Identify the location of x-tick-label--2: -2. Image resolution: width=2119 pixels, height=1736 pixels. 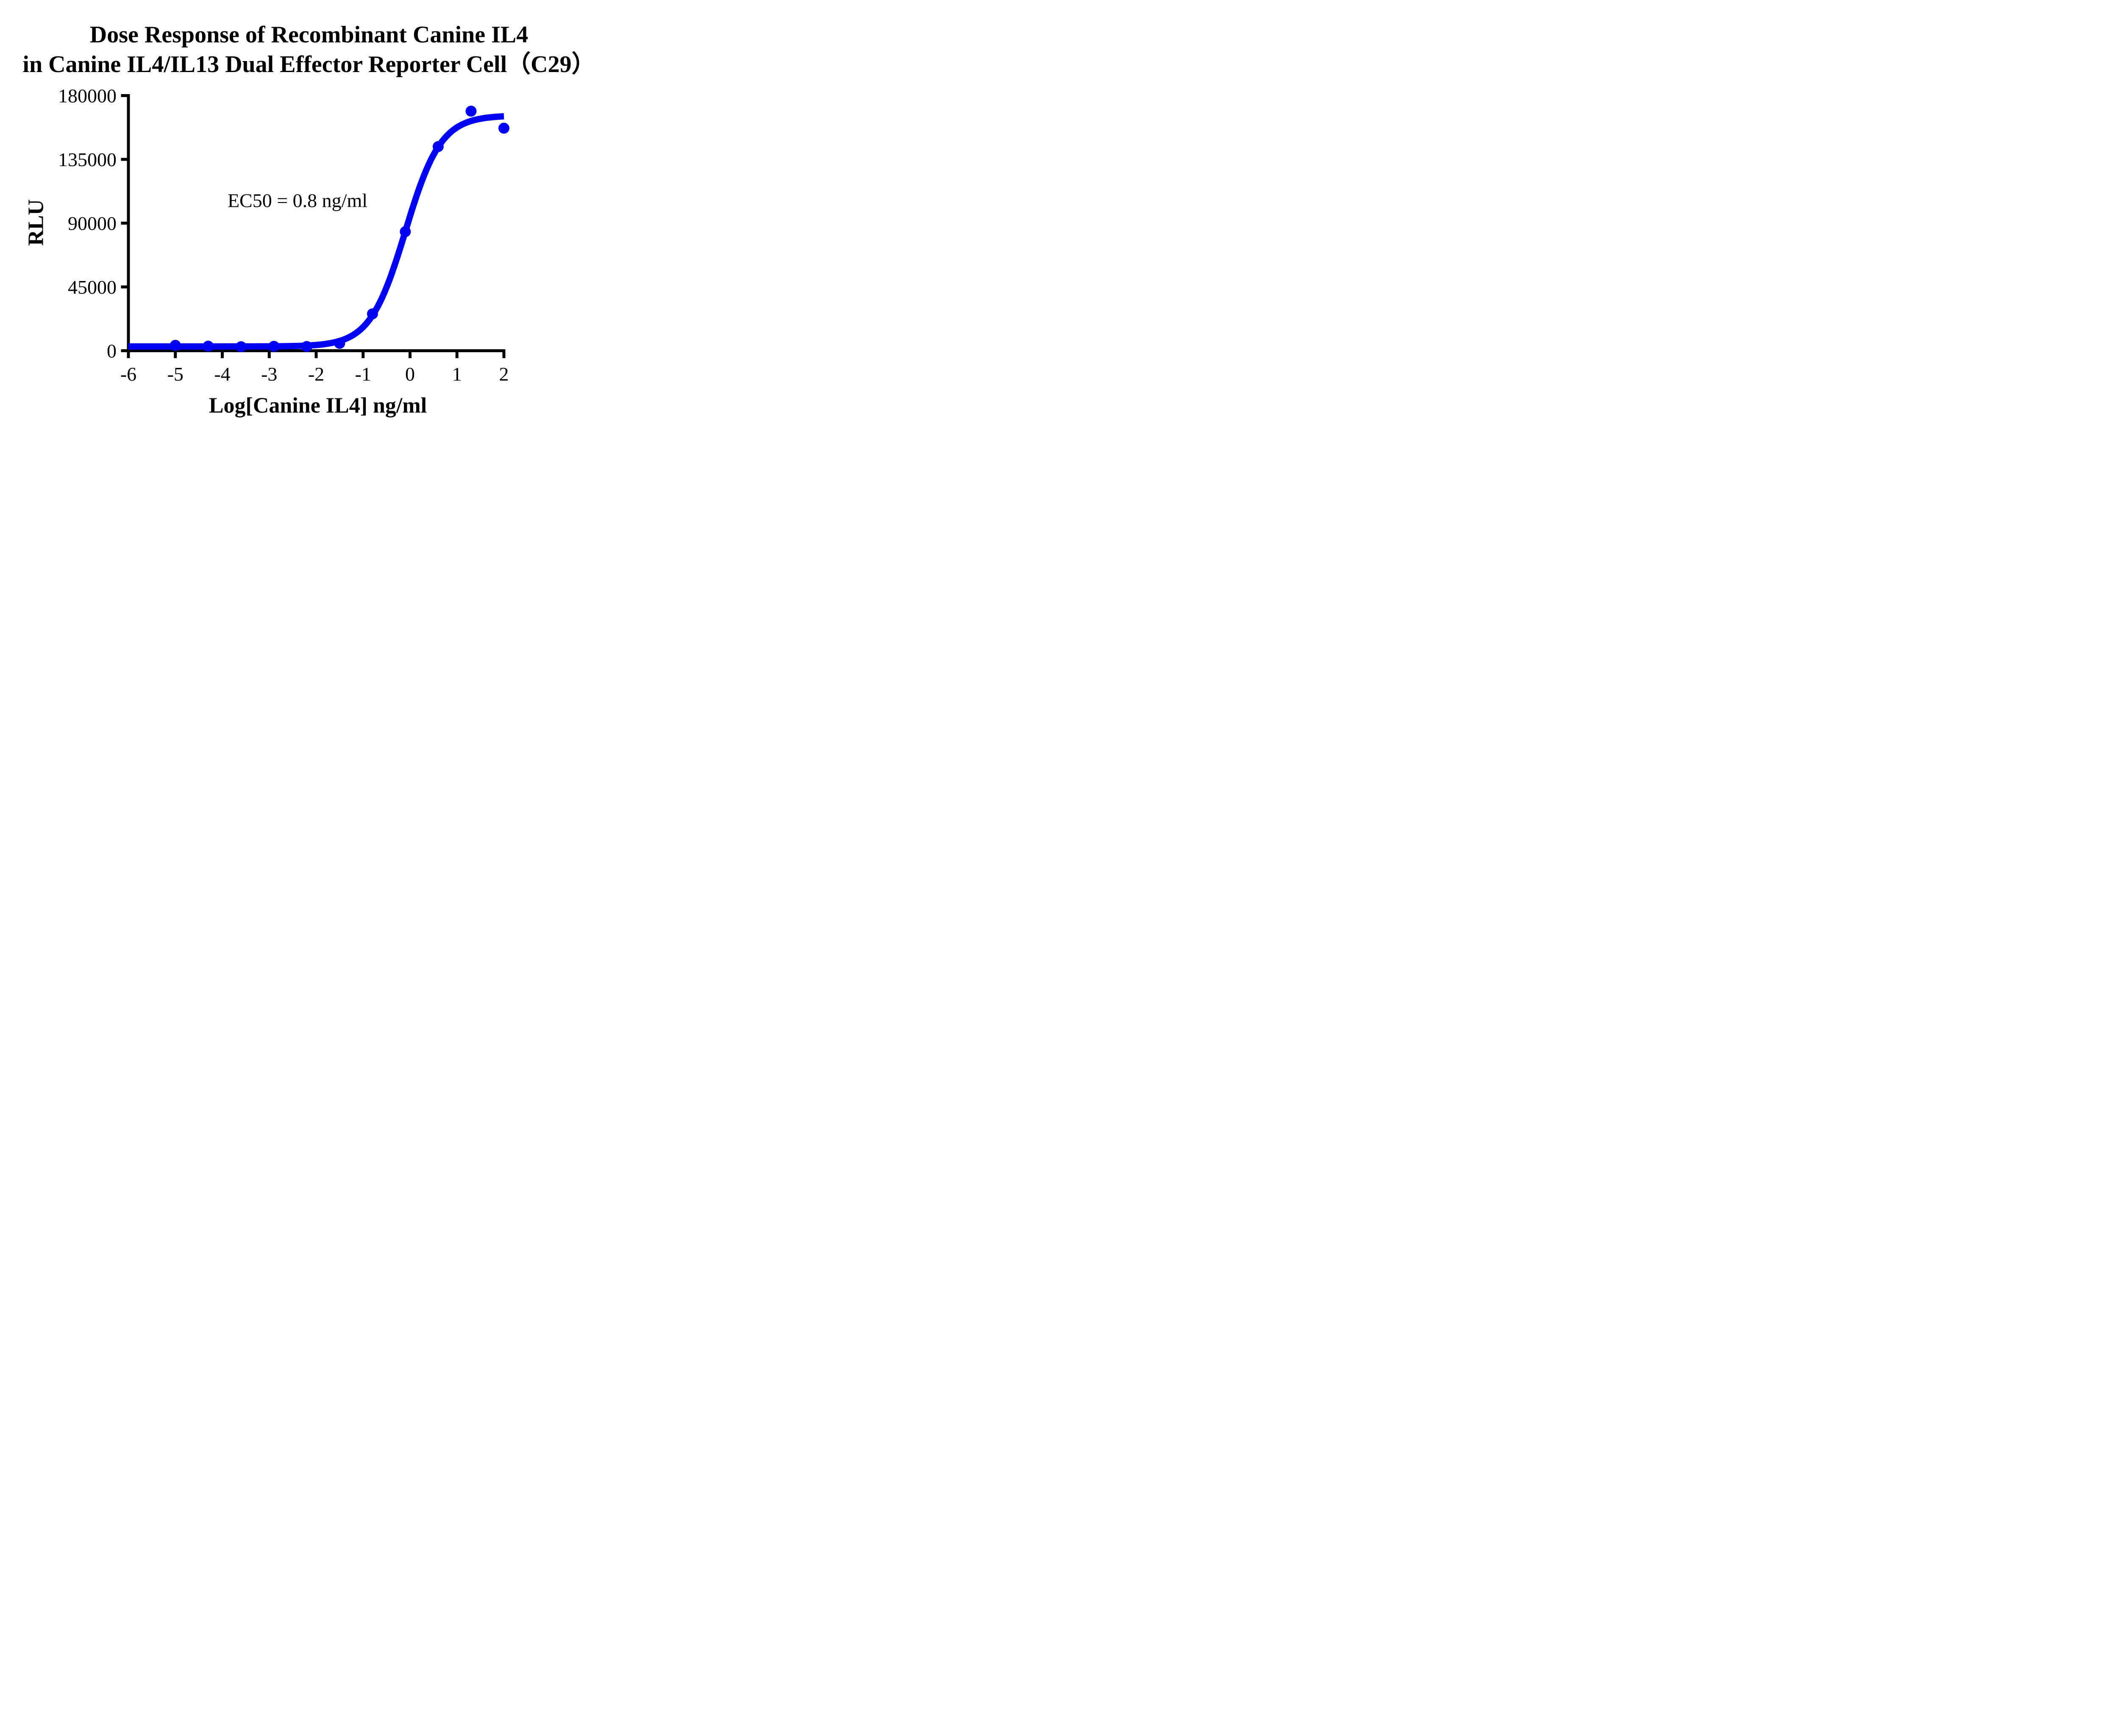
(316, 374).